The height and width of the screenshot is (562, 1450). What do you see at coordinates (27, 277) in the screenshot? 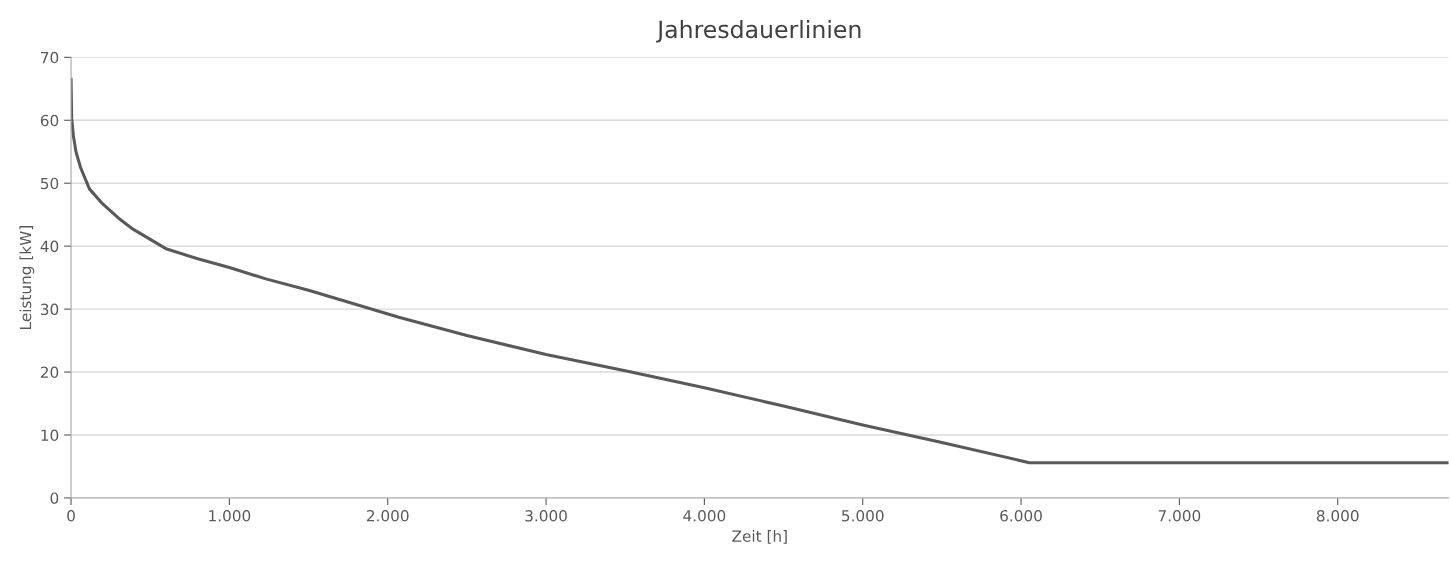
I see `y-axis-title: Leistung [kW]` at bounding box center [27, 277].